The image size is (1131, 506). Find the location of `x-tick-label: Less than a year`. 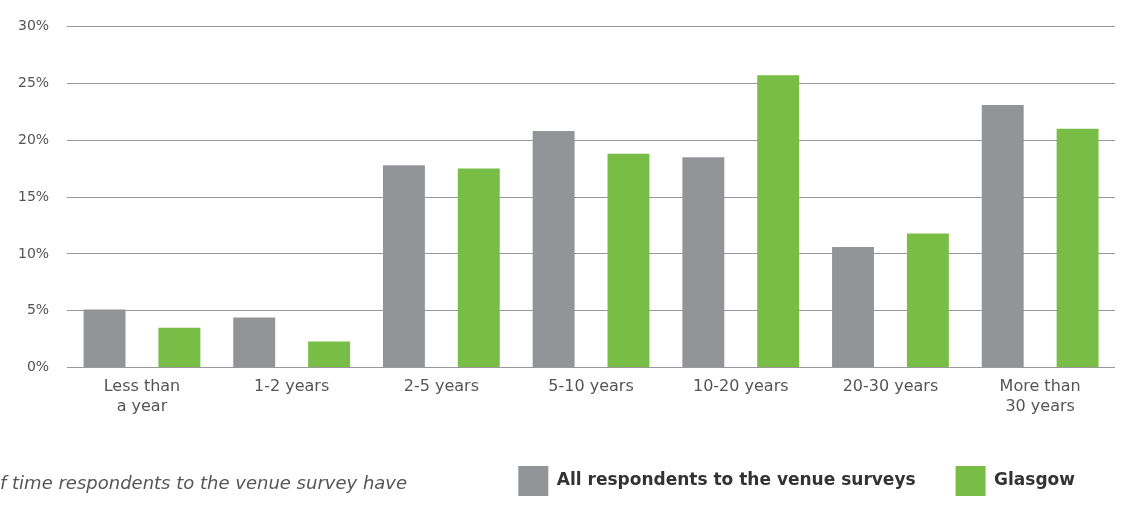

x-tick-label: Less than a year is located at coordinates (142, 395).